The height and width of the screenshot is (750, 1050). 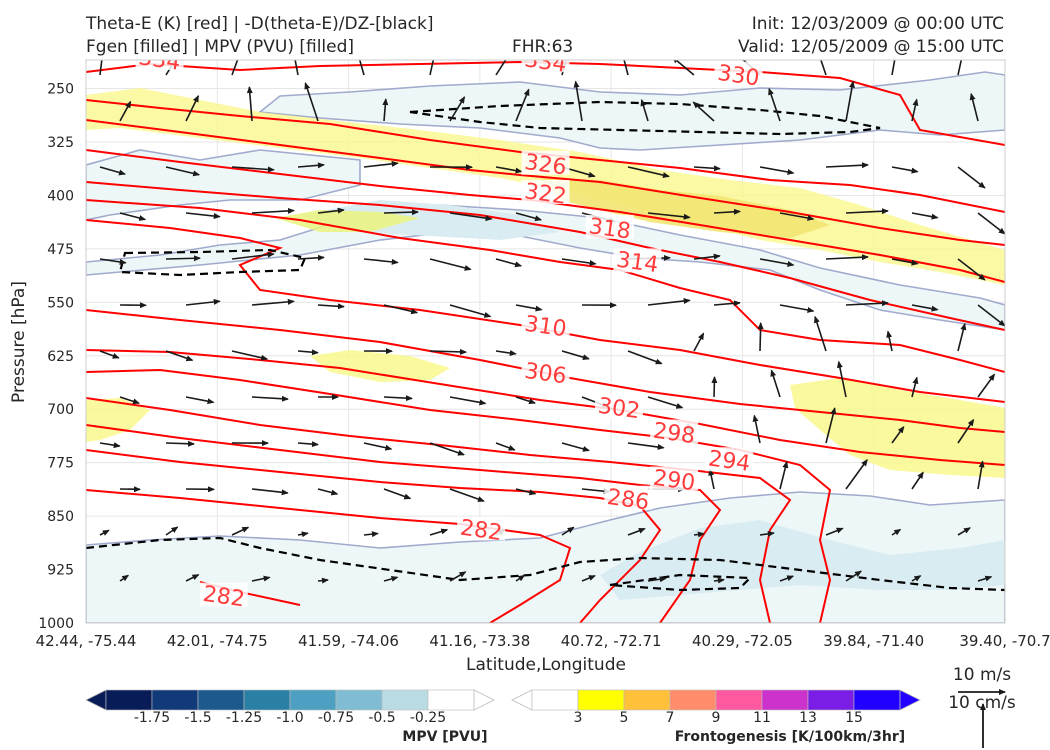 I want to click on header-init-time: Init: 12/03/2009 @ 00:00 UTC, so click(x=877, y=24).